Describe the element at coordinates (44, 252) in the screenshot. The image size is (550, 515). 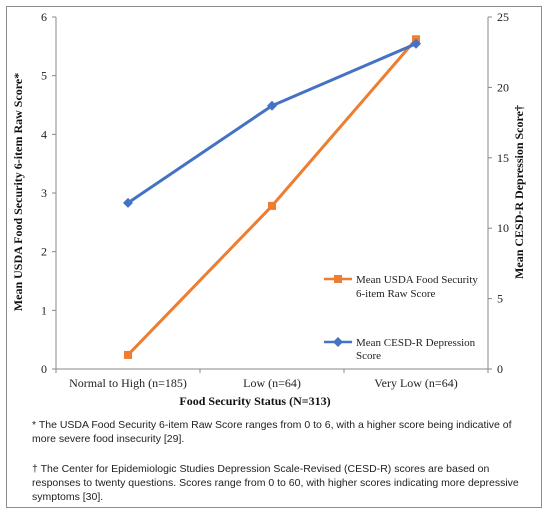
I see `left-y-tick-label: 2` at that location.